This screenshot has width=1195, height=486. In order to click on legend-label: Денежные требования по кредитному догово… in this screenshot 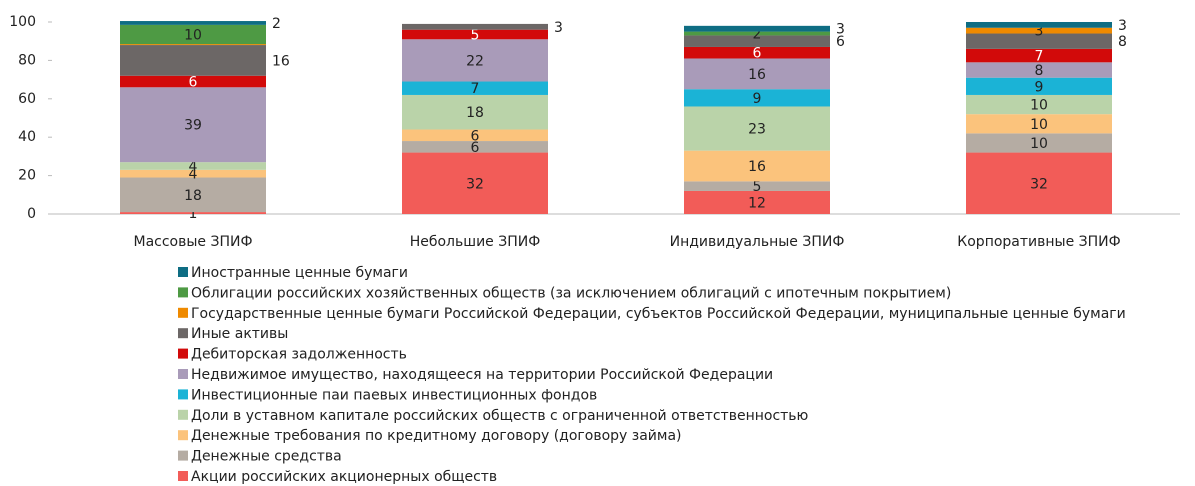, I will do `click(436, 436)`.